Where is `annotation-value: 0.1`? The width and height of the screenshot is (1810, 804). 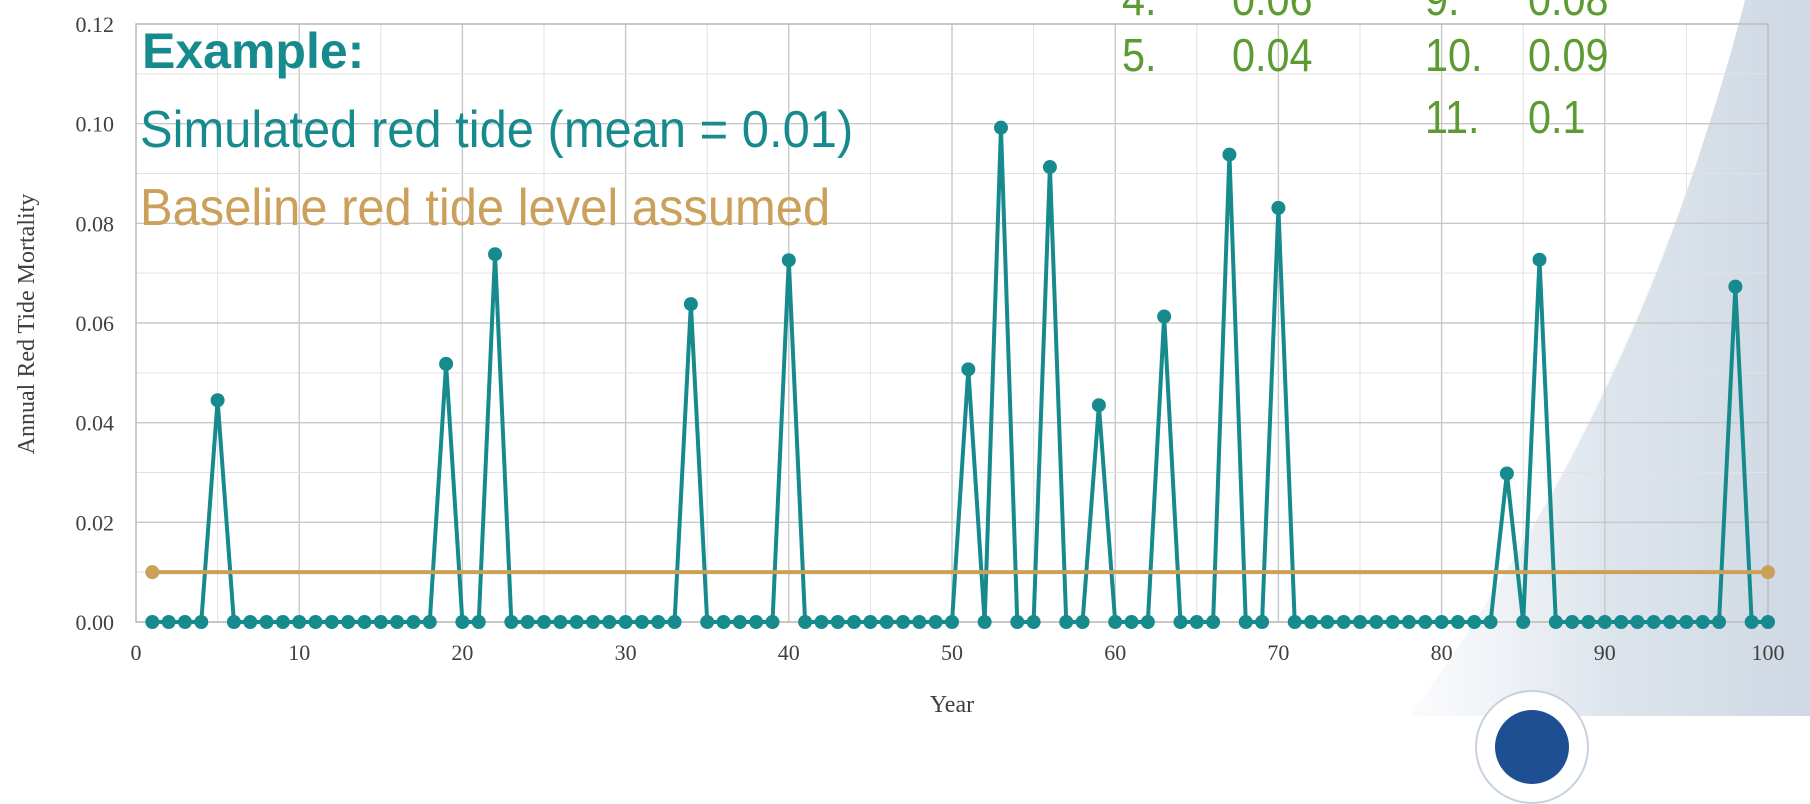
annotation-value: 0.1 is located at coordinates (1557, 117).